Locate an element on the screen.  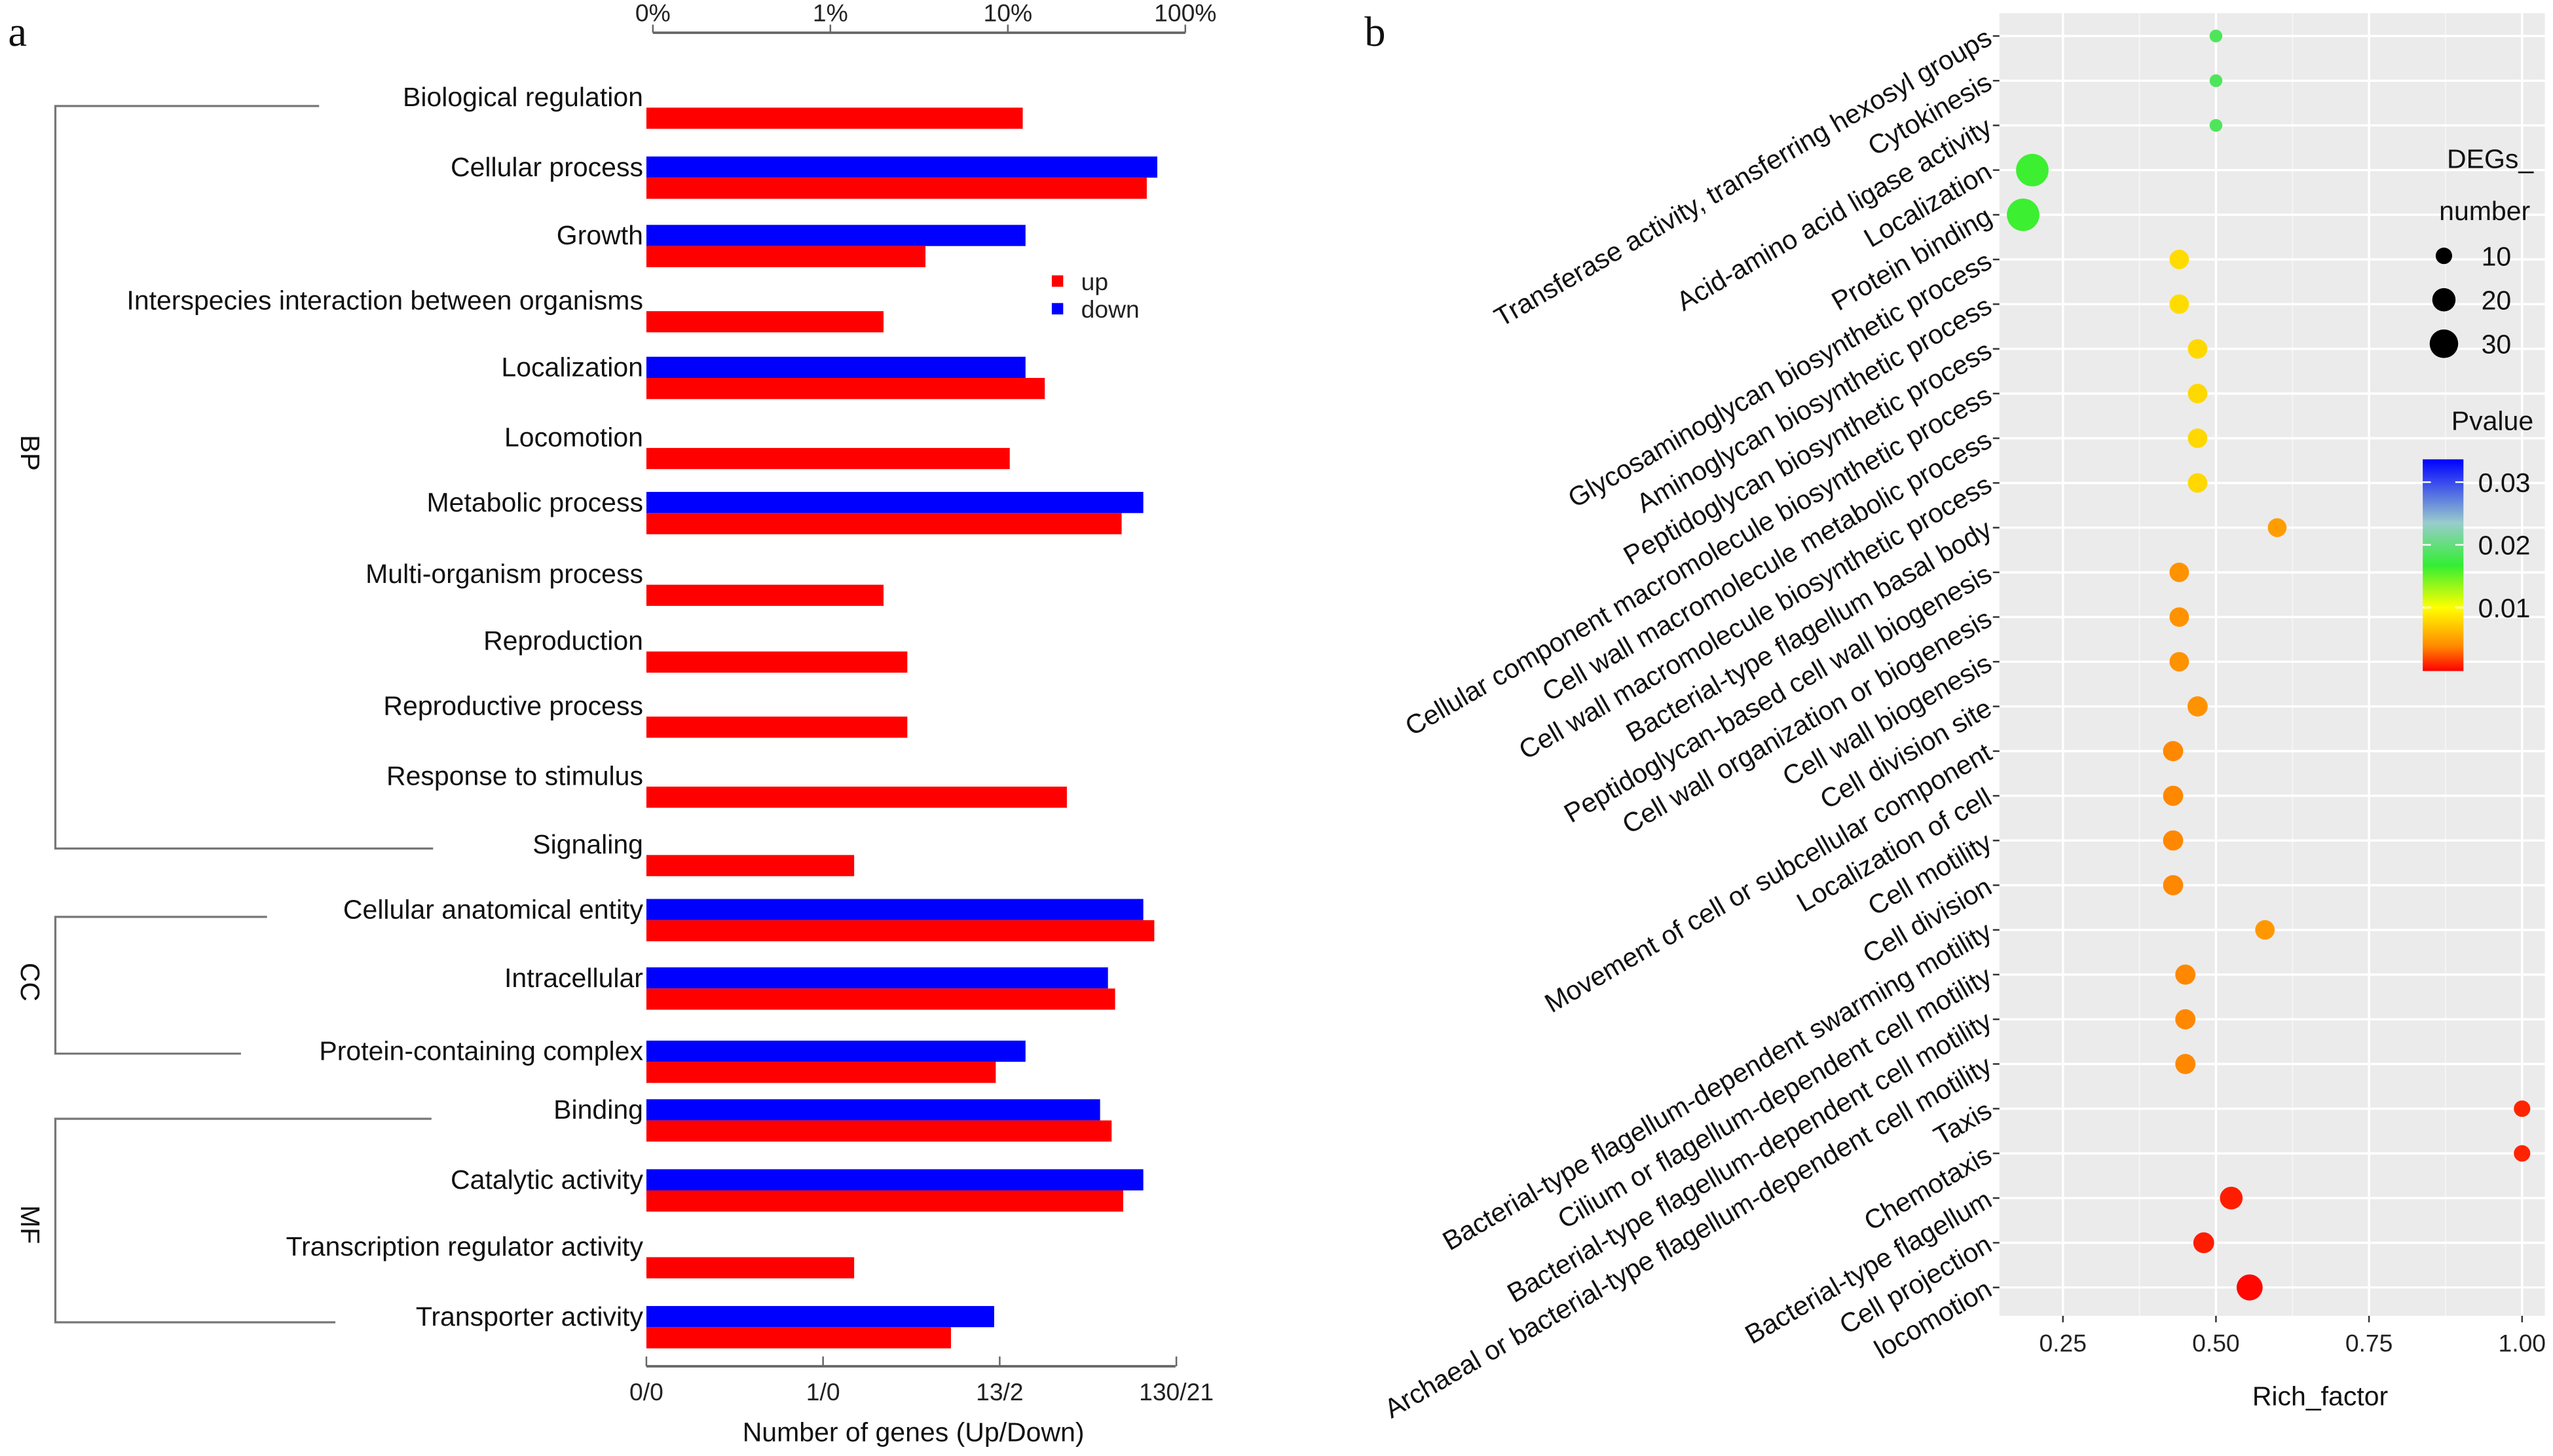
category-label: Transporter activity is located at coordinates (530, 1316).